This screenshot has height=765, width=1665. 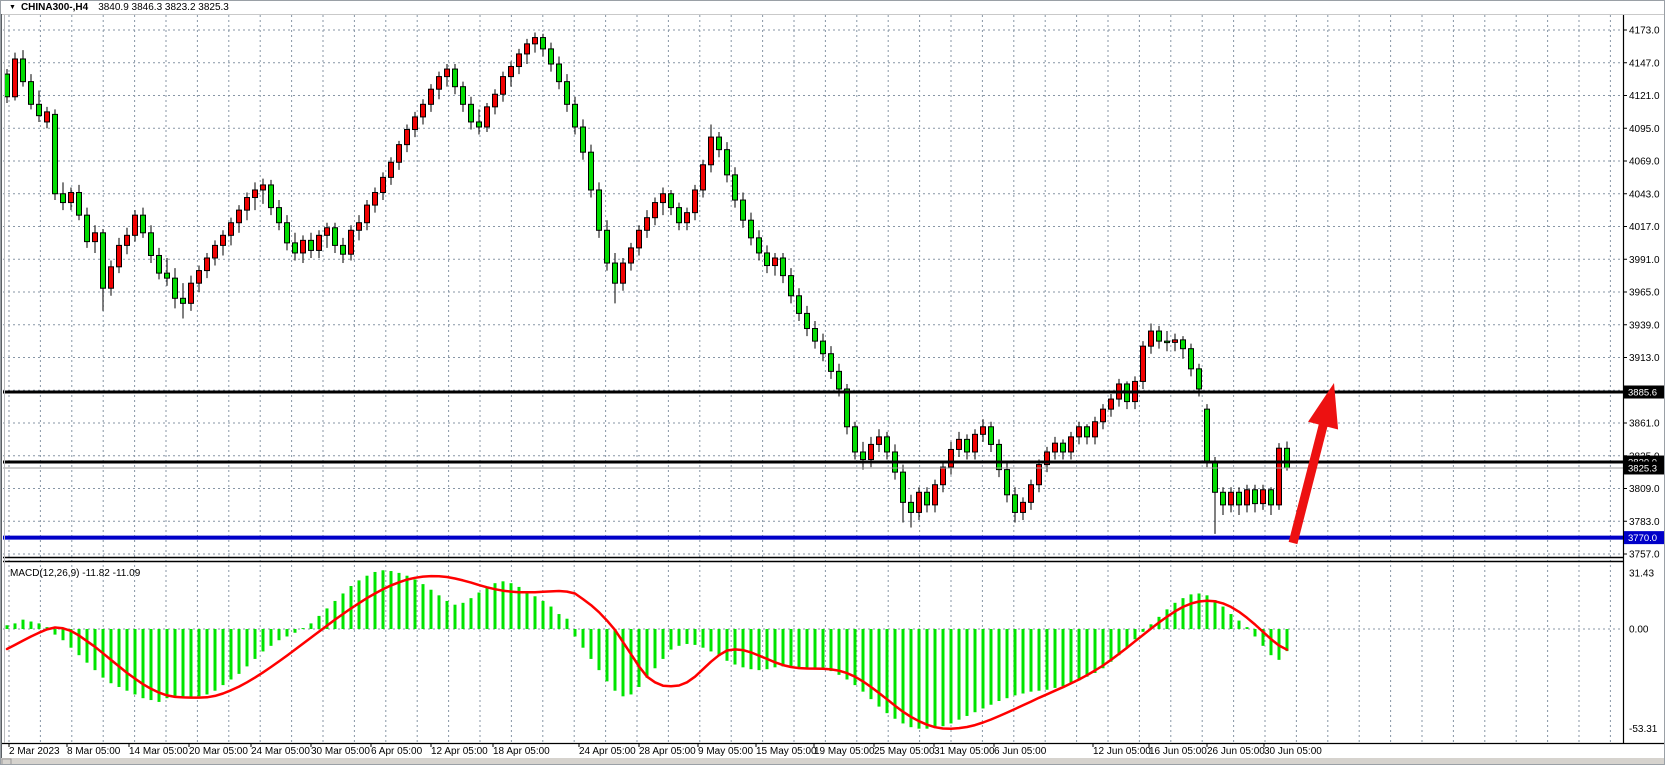 I want to click on price-tick-label: 3861.0, so click(x=1644, y=424).